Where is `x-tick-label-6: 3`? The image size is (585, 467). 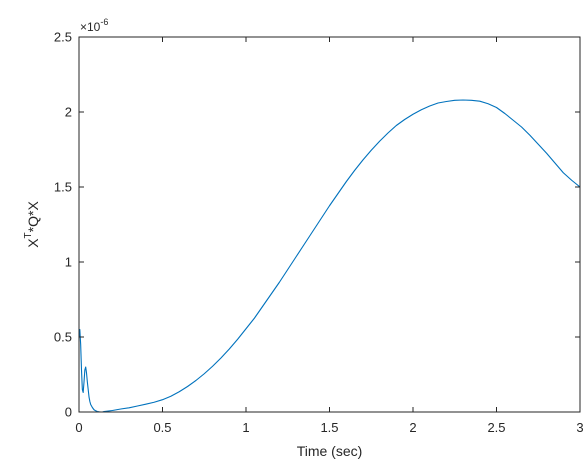 x-tick-label-6: 3 is located at coordinates (579, 427).